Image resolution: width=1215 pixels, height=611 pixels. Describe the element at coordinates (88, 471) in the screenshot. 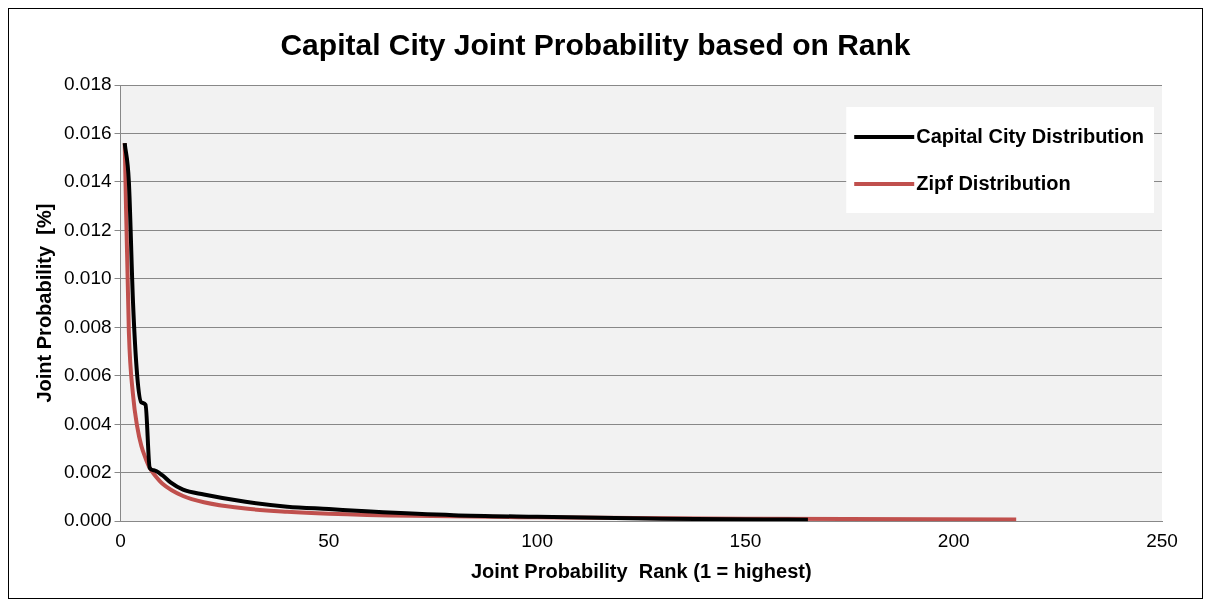

I see `y-tick-label: 0.002` at that location.